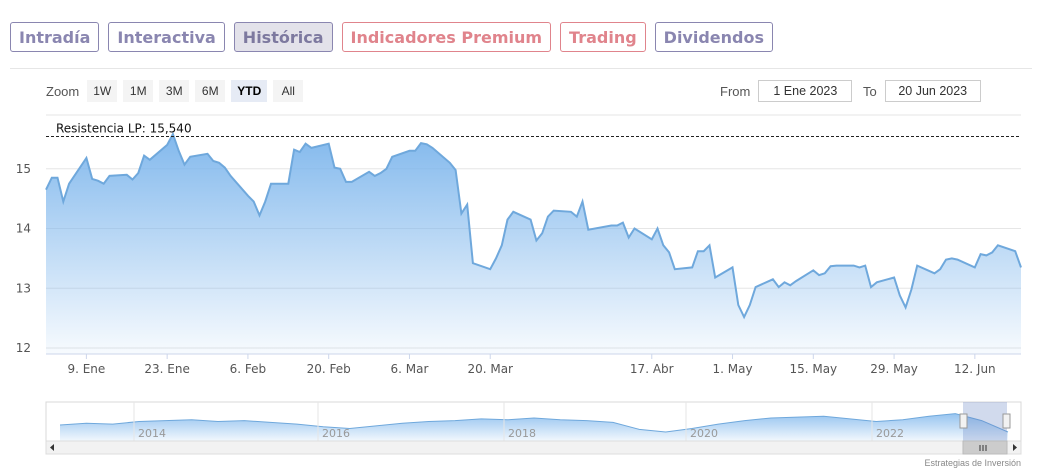  Describe the element at coordinates (972, 463) in the screenshot. I see `credit-text: Estrategias de Inversión` at that location.